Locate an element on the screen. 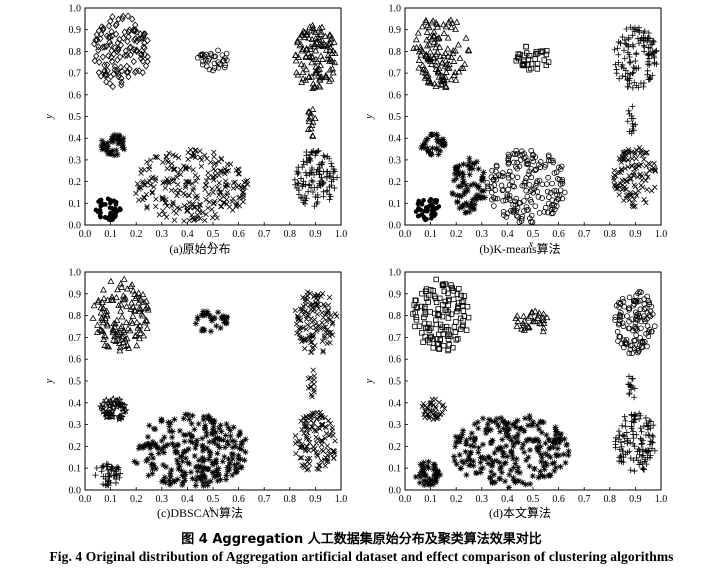  series-triangle is located at coordinates (315, 56).